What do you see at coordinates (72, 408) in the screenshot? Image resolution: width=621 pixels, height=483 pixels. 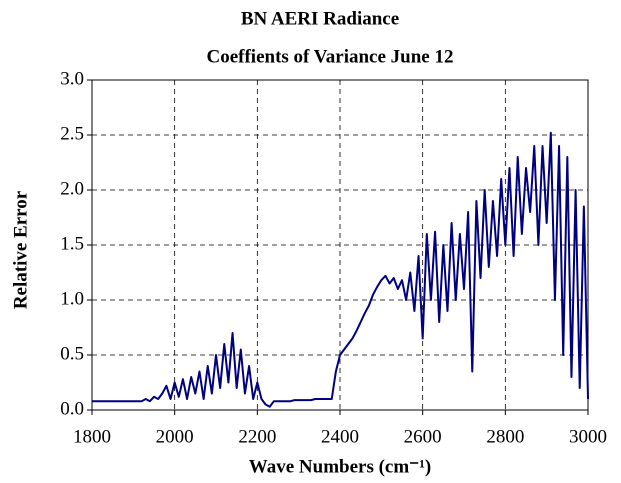 I see `y-tick-label: 0.0` at bounding box center [72, 408].